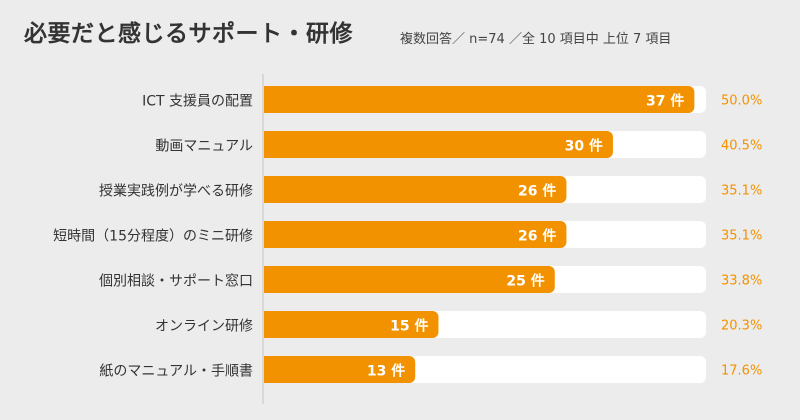 This screenshot has width=800, height=420. Describe the element at coordinates (176, 372) in the screenshot. I see `category-label: 紙のマニュアル・手順書` at that location.